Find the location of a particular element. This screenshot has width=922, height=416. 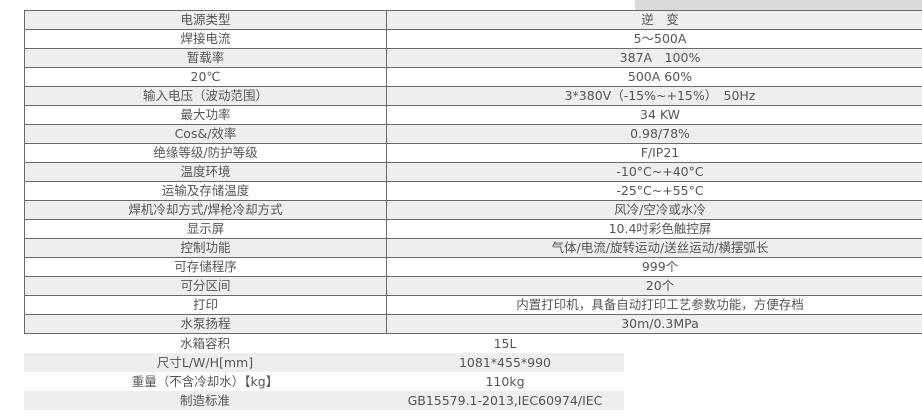

table-row: 水箱容积 15L is located at coordinates (324, 343).